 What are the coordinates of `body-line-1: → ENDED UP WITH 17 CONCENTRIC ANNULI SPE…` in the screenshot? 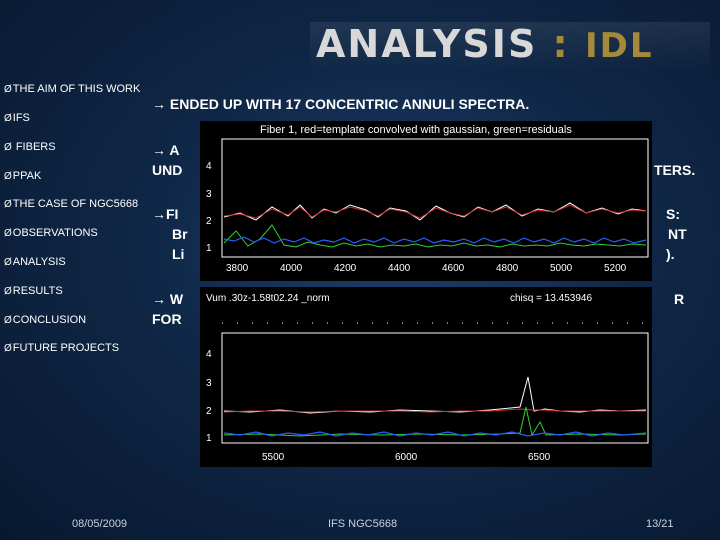 It's located at (341, 104).